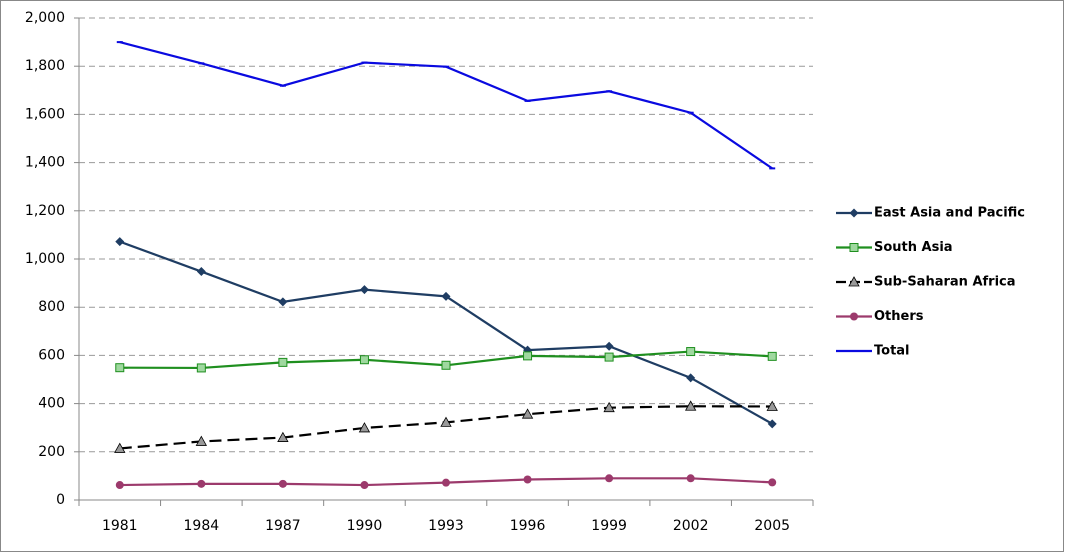  Describe the element at coordinates (45, 259) in the screenshot. I see `y-tick-label: 1,000` at that location.